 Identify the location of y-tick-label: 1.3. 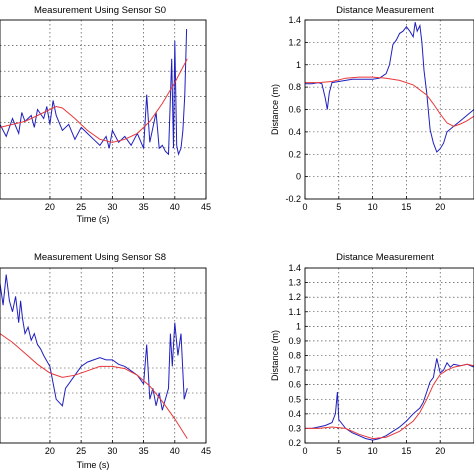
(294, 283).